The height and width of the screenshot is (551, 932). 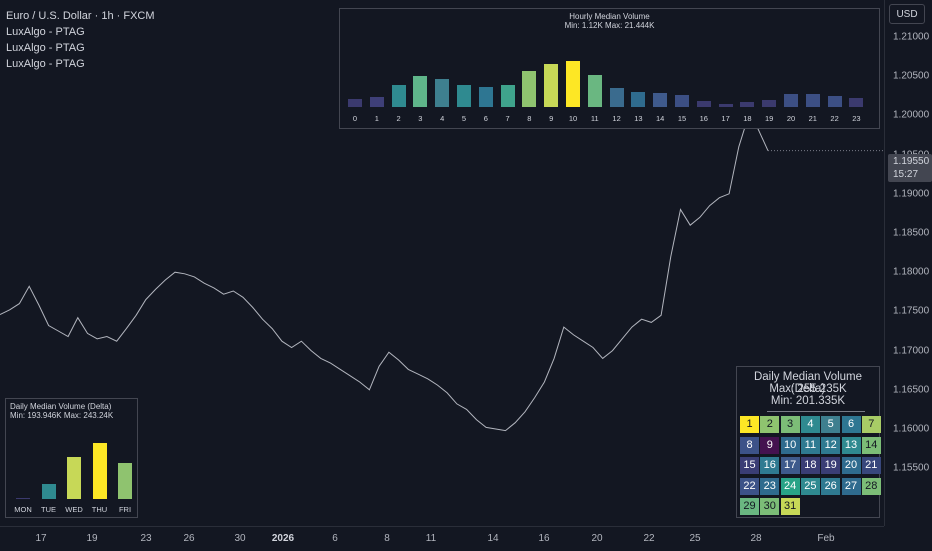 I want to click on time-tick: 8, so click(x=387, y=538).